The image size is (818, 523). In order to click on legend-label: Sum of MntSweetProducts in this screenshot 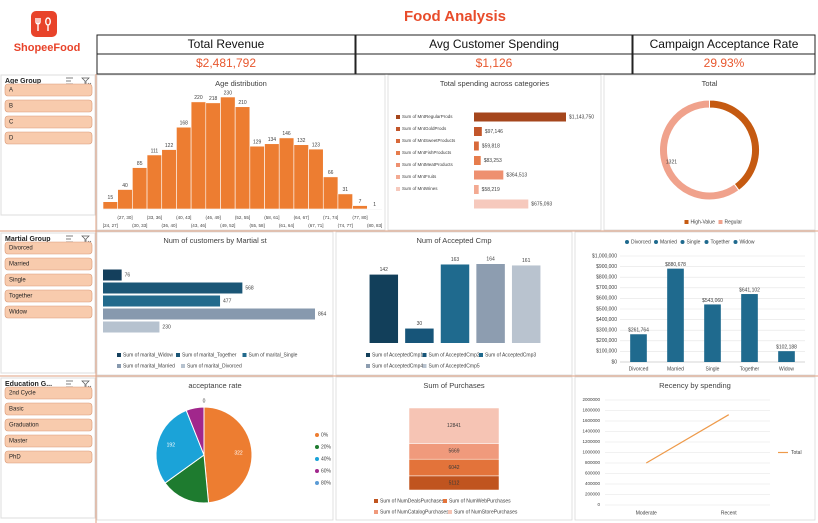, I will do `click(429, 140)`.